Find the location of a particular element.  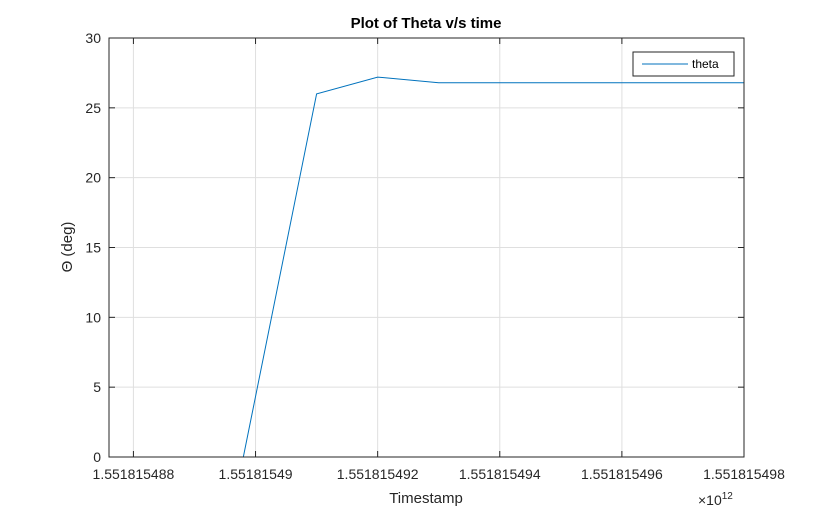

x-exponent-base: ×10 is located at coordinates (710, 500).